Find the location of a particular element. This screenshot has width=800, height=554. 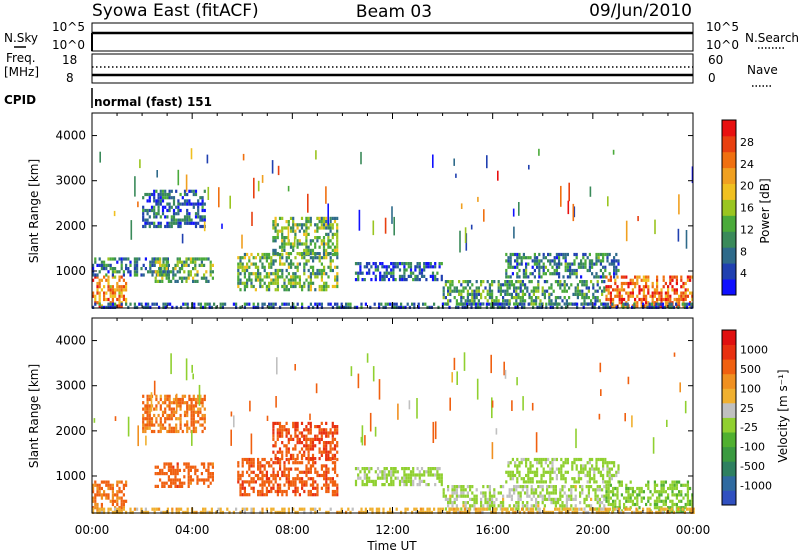

x-tick-label: 12:00 is located at coordinates (392, 530).